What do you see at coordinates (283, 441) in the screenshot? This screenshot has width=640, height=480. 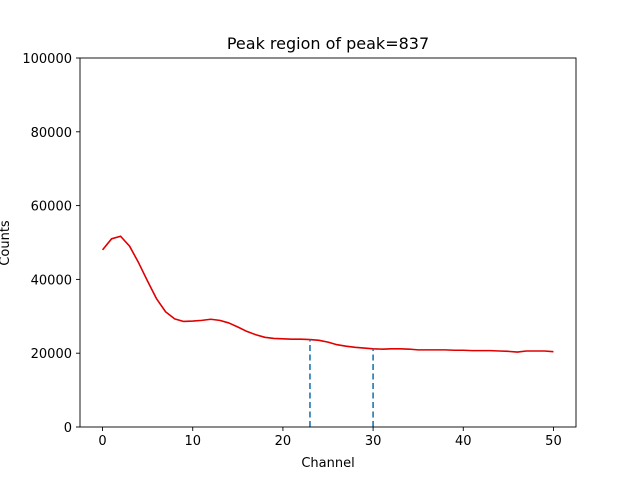 I see `x-tick-label: 20` at bounding box center [283, 441].